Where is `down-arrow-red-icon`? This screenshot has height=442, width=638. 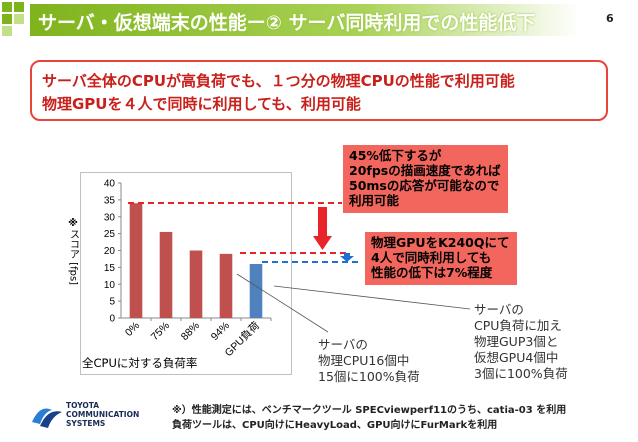
down-arrow-red-icon is located at coordinates (322, 228).